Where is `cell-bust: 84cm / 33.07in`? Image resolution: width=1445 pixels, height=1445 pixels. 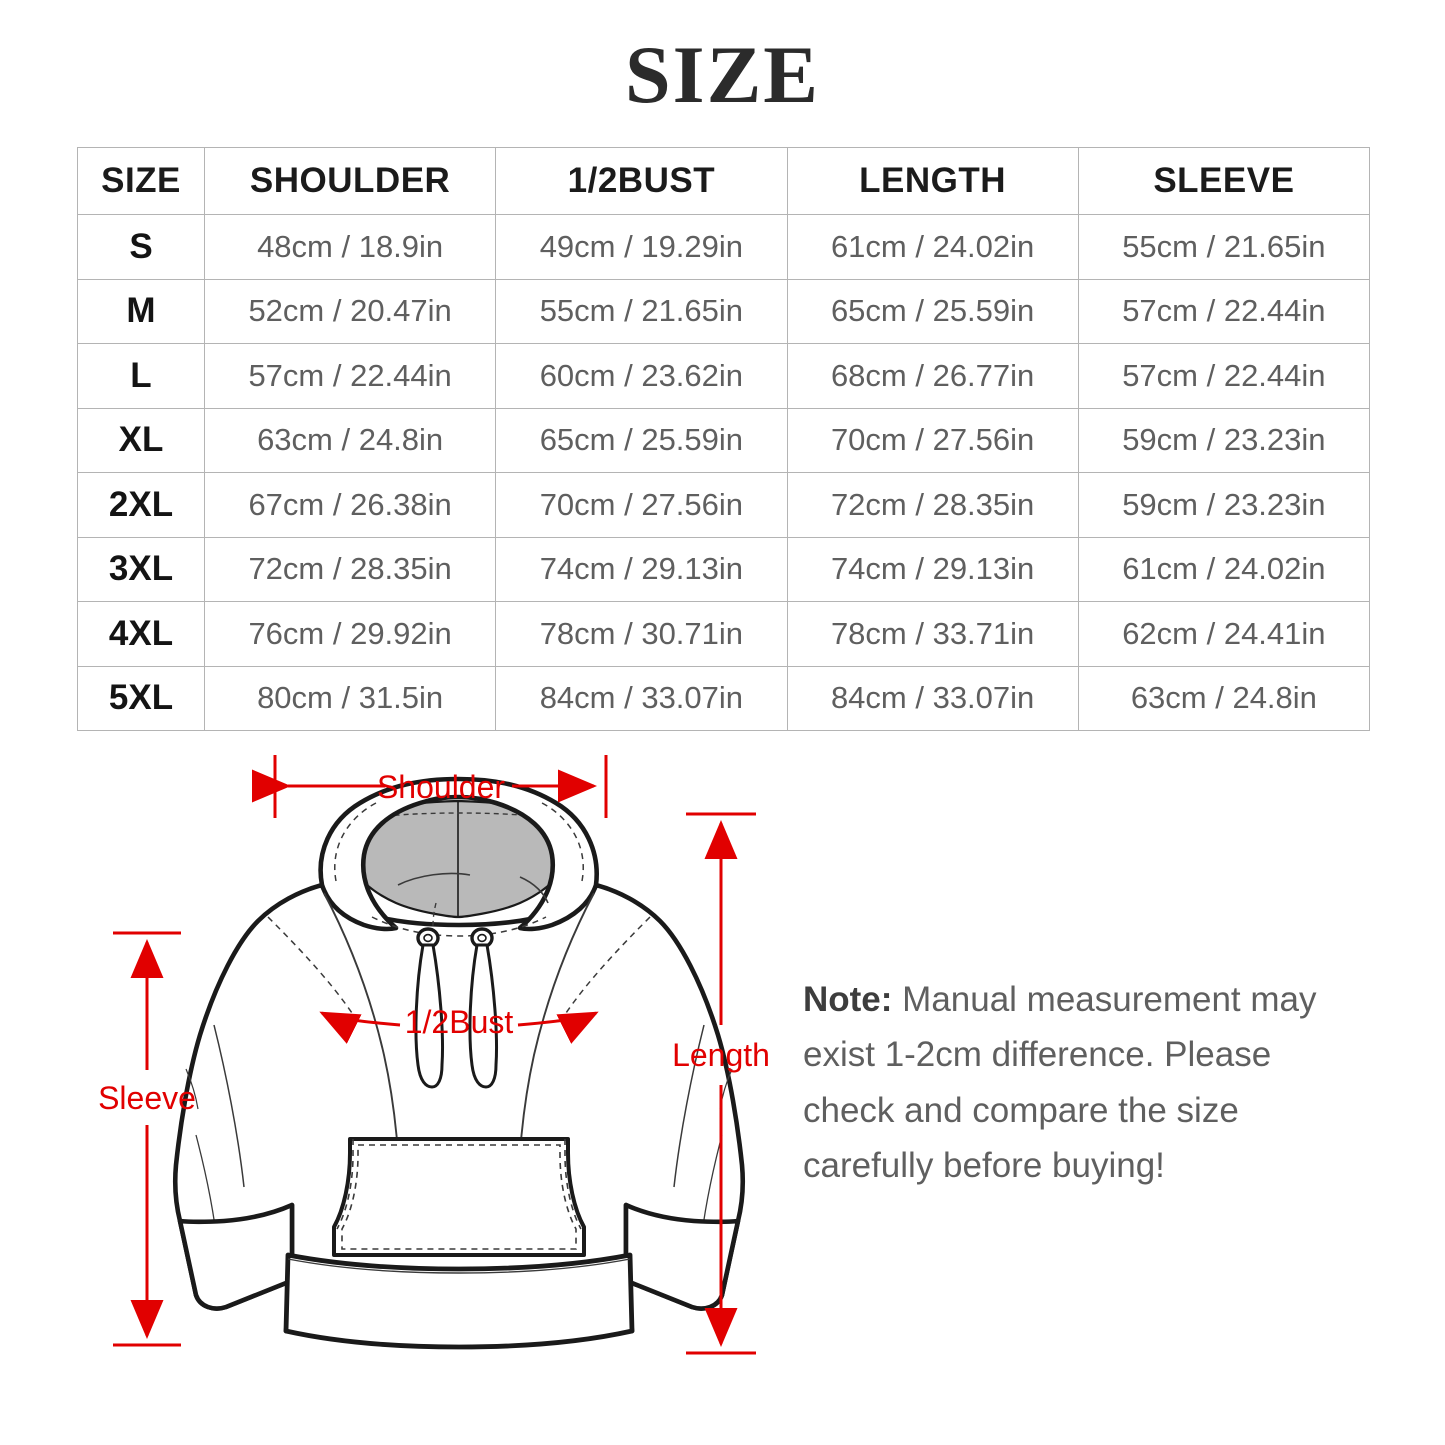 cell-bust: 84cm / 33.07in is located at coordinates (641, 698).